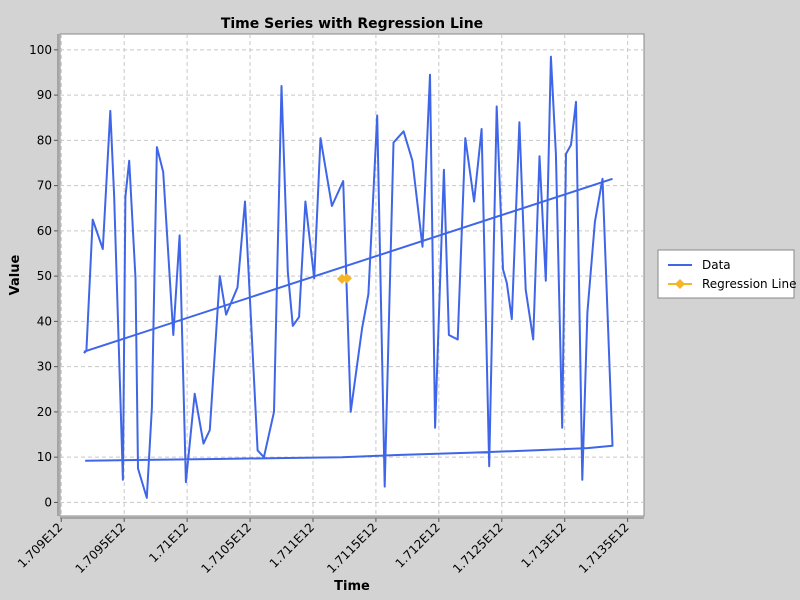 This screenshot has height=600, width=800. Describe the element at coordinates (44, 95) in the screenshot. I see `y-tick-label: 90` at that location.